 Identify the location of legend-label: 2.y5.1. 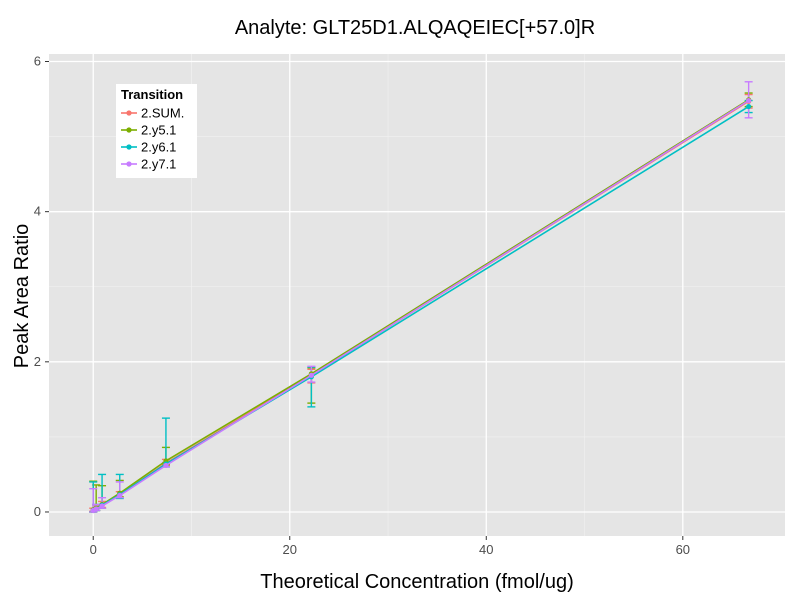
(158, 130).